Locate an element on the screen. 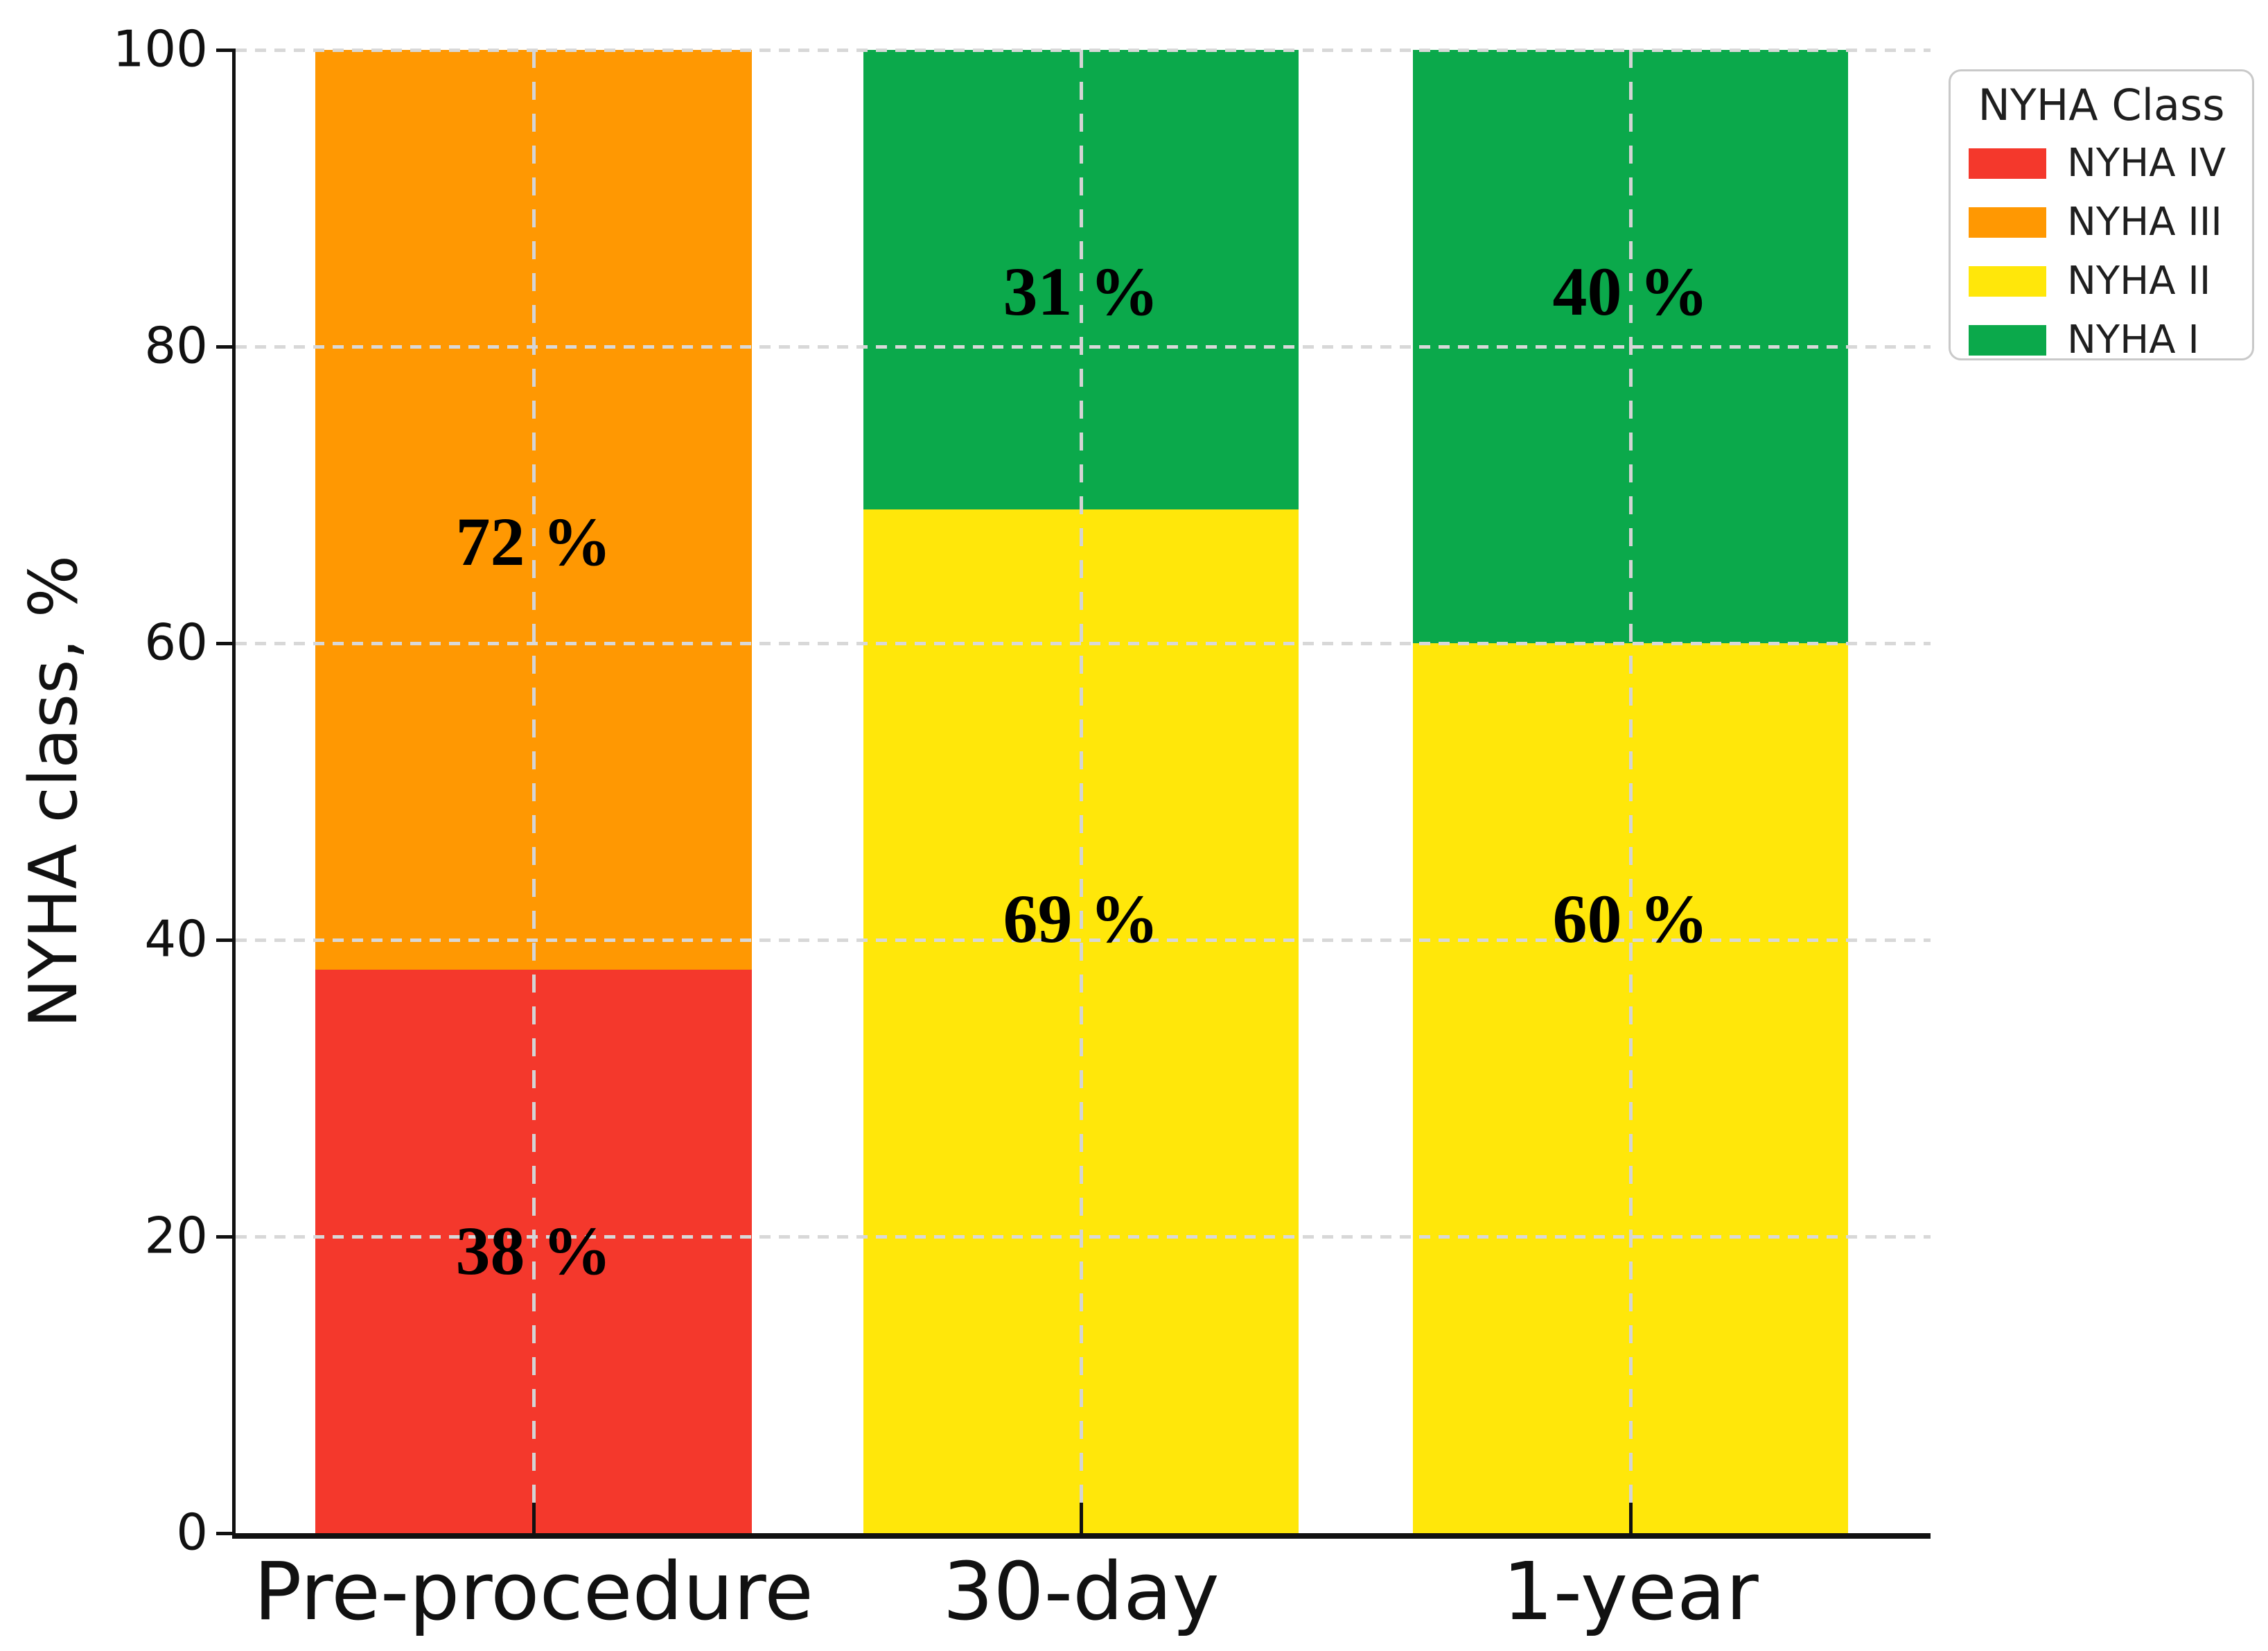  bar-segment-label: 38 % is located at coordinates (533, 1251).